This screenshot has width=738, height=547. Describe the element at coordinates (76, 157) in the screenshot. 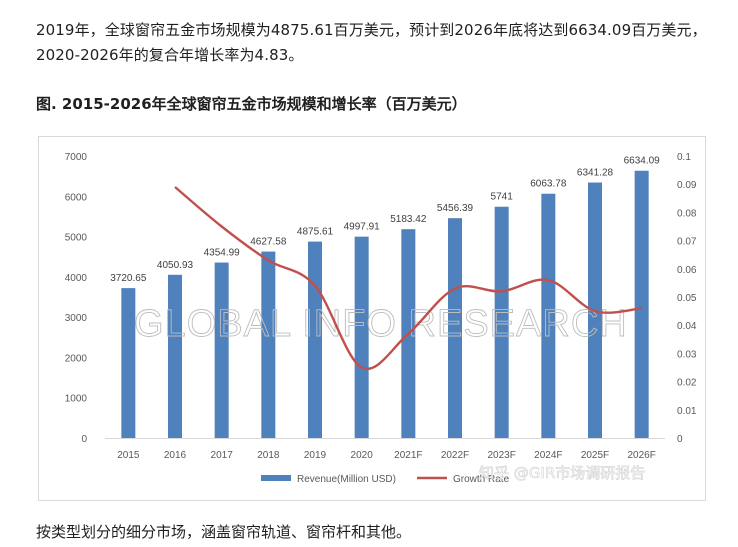

I see `y-left-tick-label: 7000` at that location.